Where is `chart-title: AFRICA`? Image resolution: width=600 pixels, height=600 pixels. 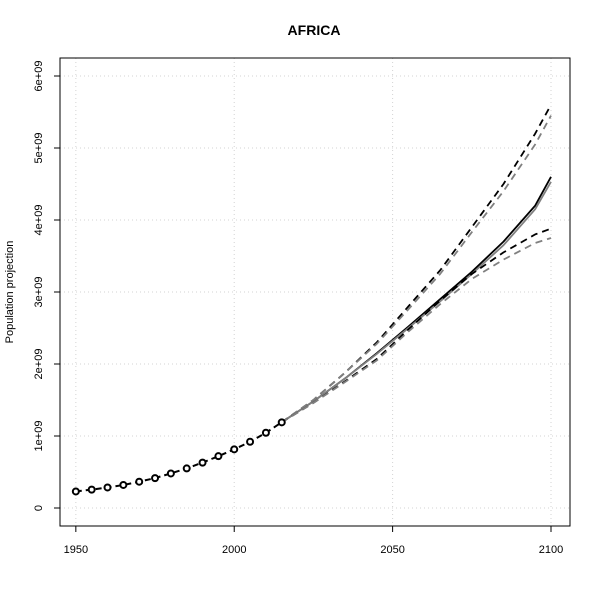 chart-title: AFRICA is located at coordinates (314, 30).